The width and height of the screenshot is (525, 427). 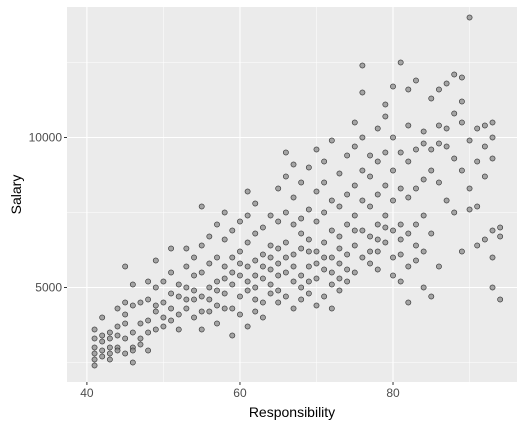 I want to click on y-axis: 5000 10000, so click(x=48, y=213).